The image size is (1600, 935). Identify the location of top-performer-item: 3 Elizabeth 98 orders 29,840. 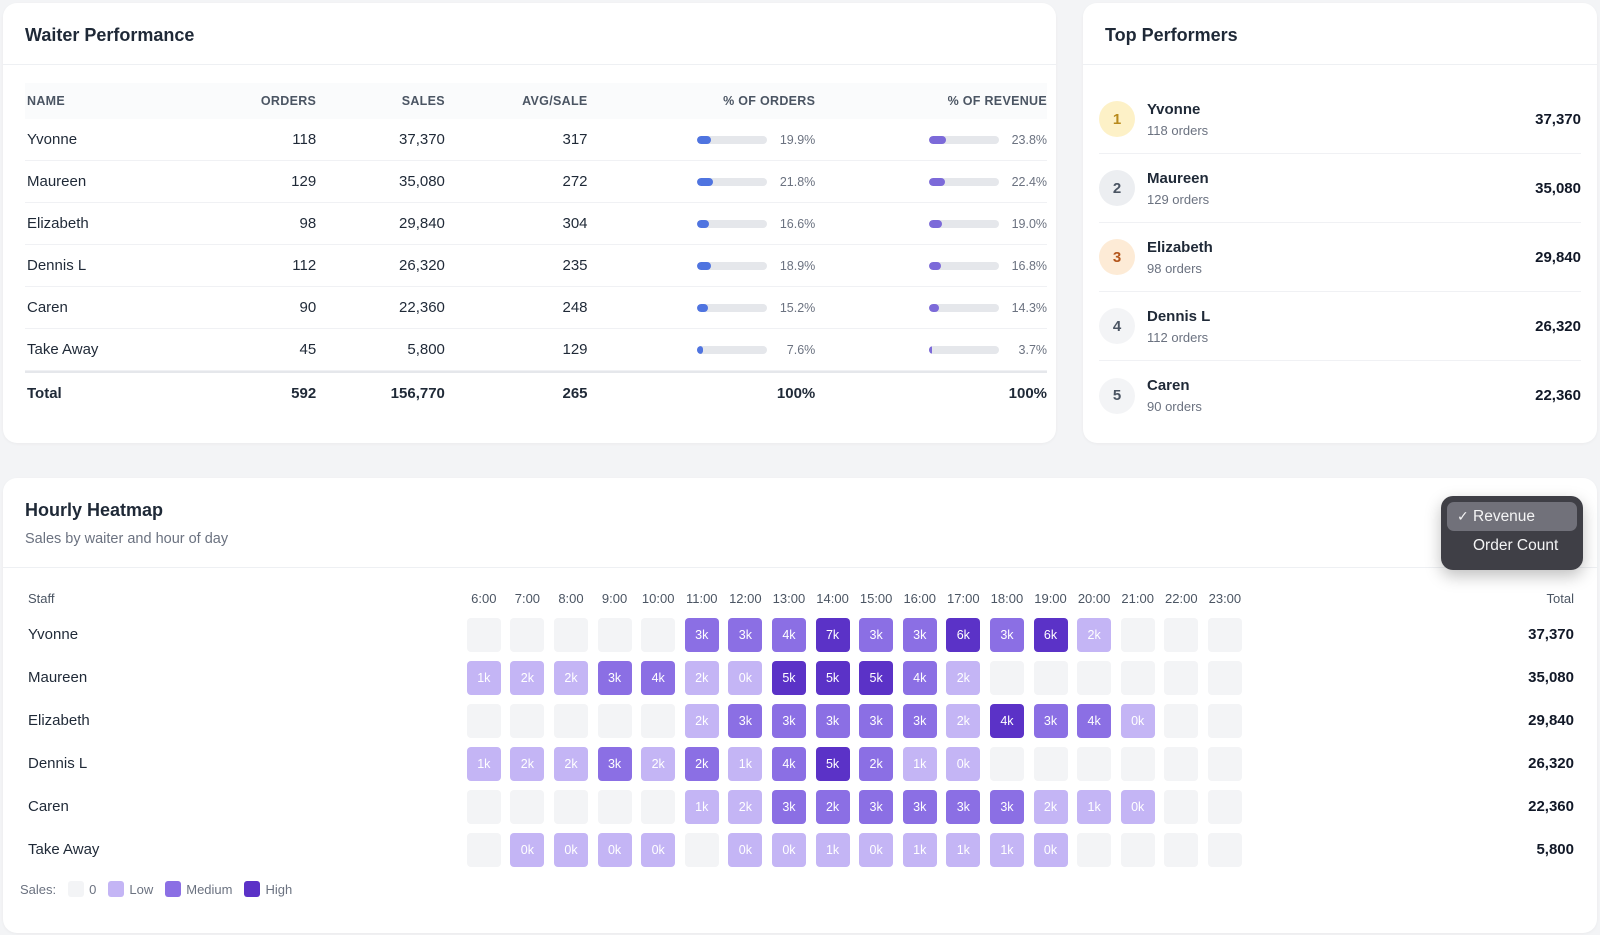
(1340, 257).